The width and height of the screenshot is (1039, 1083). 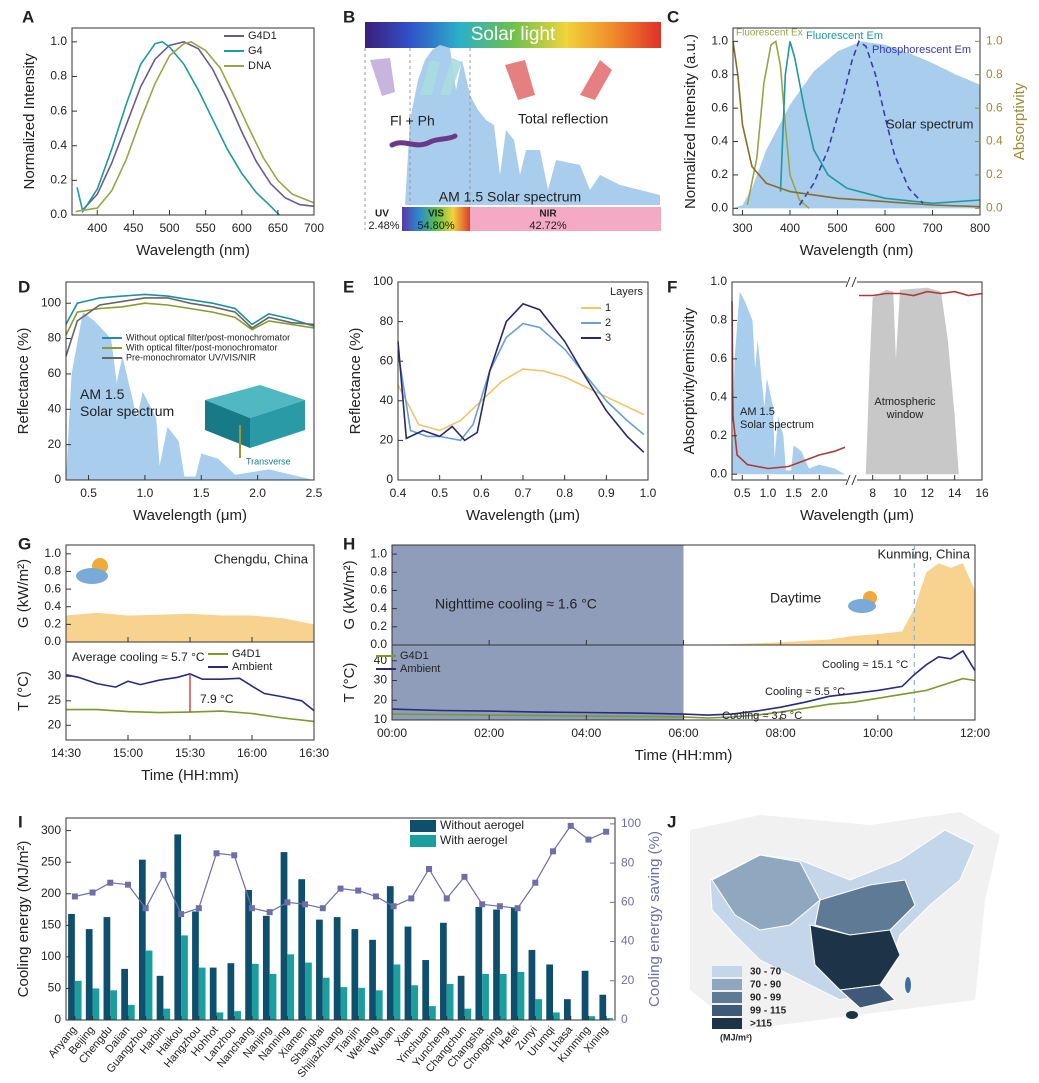 What do you see at coordinates (382, 214) in the screenshot?
I see `band-name: UV` at bounding box center [382, 214].